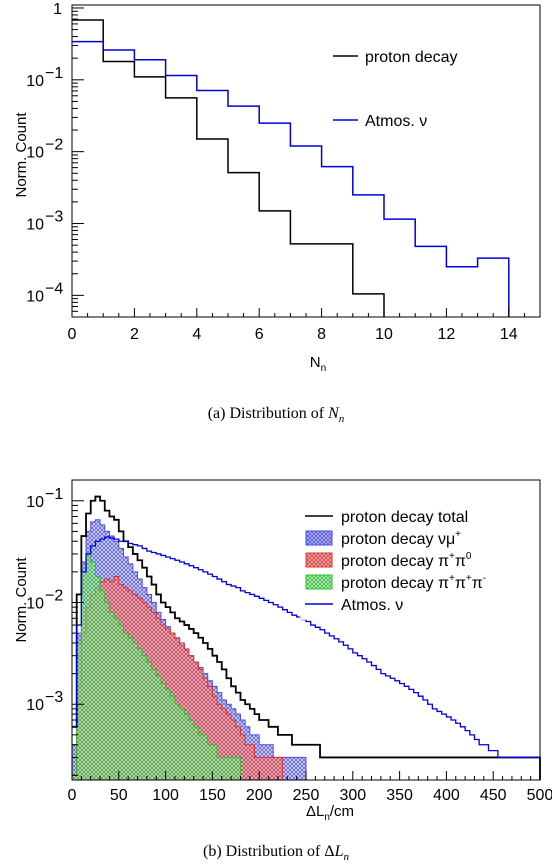 The image size is (552, 866). Describe the element at coordinates (134, 334) in the screenshot. I see `x-tick-label-a: 2` at that location.